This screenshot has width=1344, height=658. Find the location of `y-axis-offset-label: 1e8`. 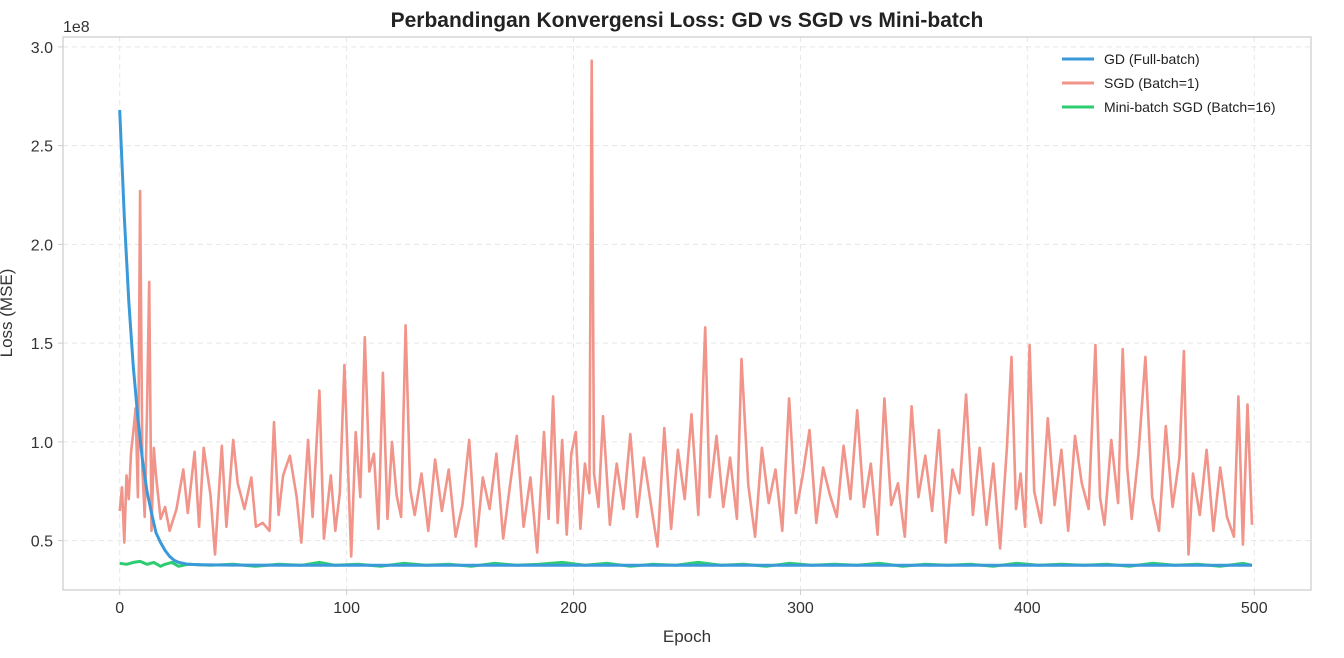

y-axis-offset-label: 1e8 is located at coordinates (76, 27).